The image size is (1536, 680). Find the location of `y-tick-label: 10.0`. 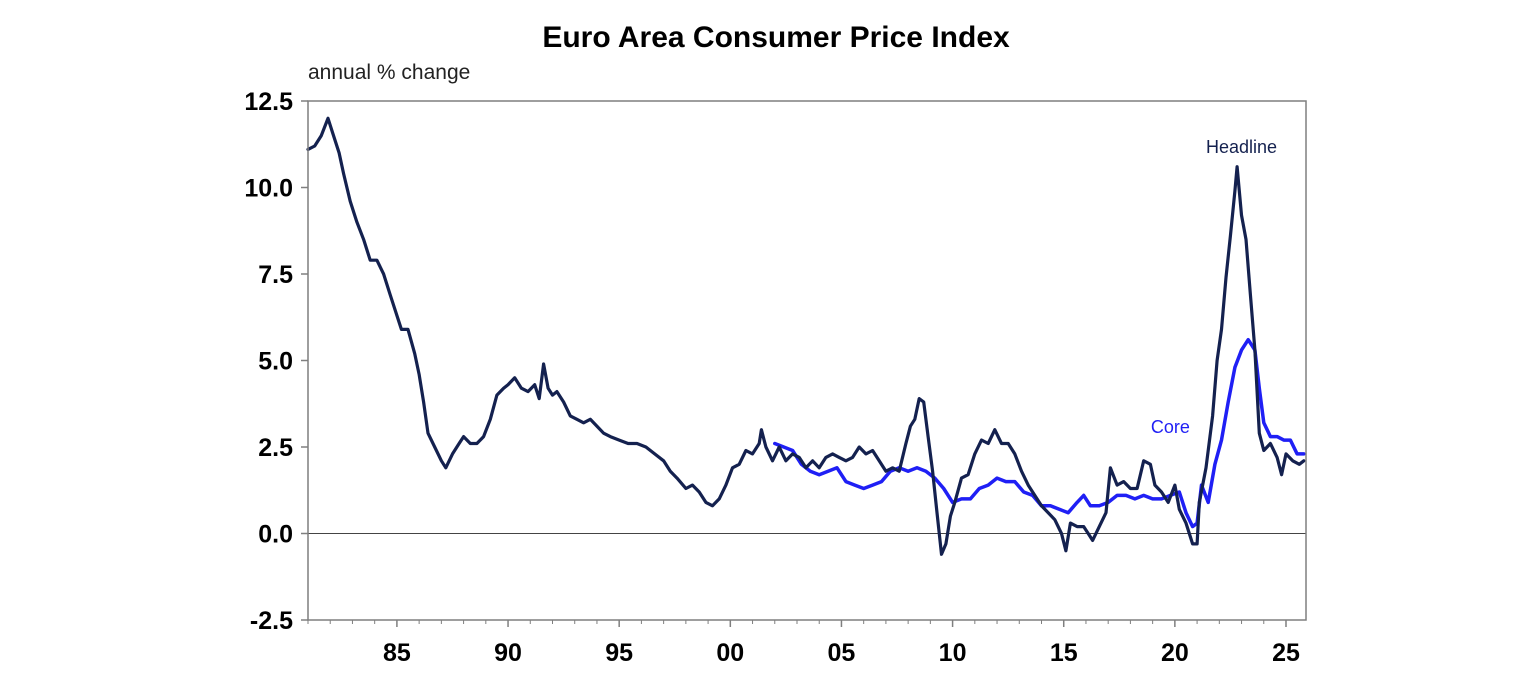

y-tick-label: 10.0 is located at coordinates (268, 189).